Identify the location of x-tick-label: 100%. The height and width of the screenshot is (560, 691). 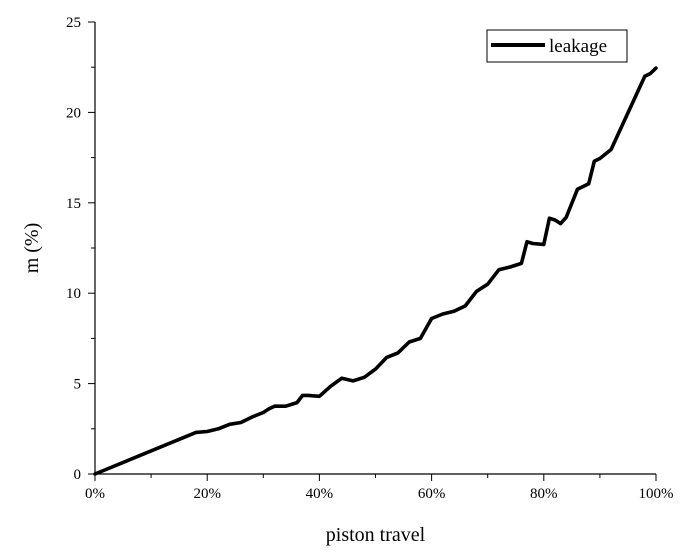
(656, 494).